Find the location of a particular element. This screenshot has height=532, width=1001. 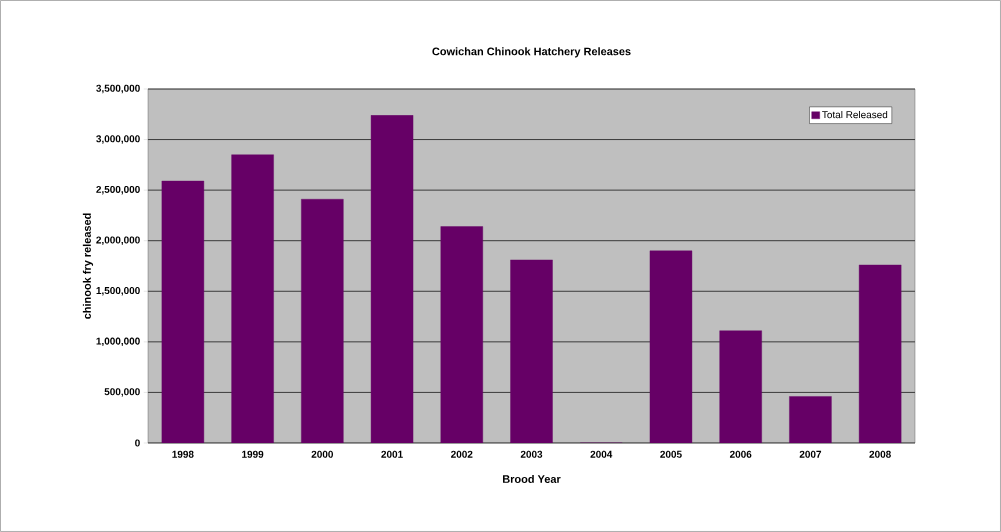

x-tick-label: 1998 is located at coordinates (183, 454).